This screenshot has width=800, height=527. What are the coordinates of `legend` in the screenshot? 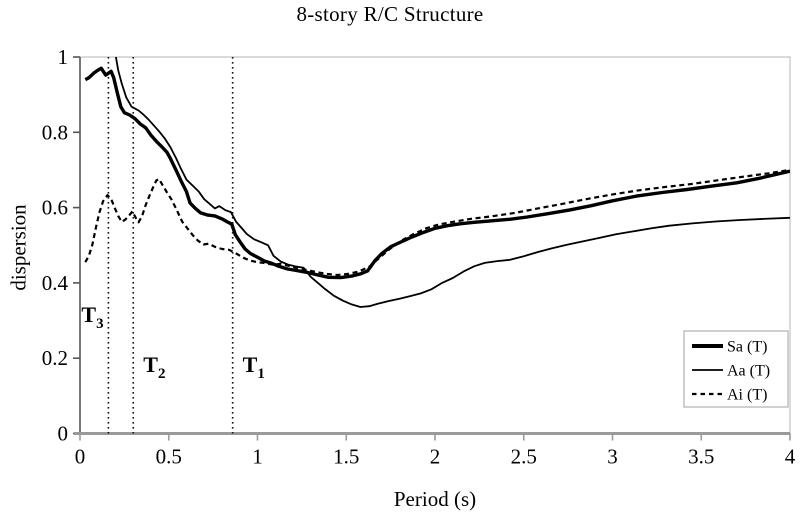 It's located at (736, 369).